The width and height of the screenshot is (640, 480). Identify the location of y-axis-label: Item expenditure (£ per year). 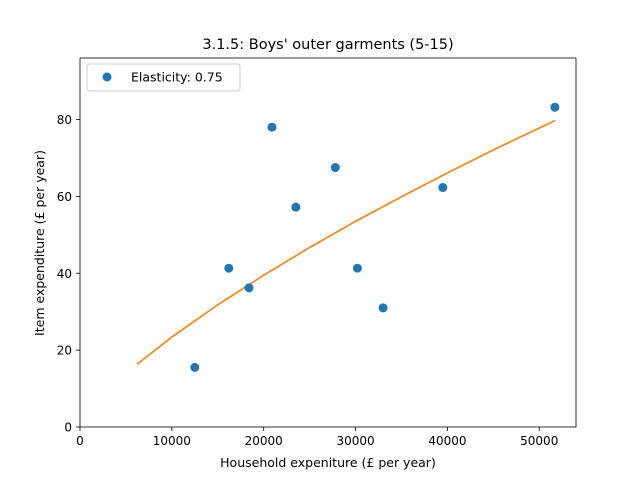
(39, 243).